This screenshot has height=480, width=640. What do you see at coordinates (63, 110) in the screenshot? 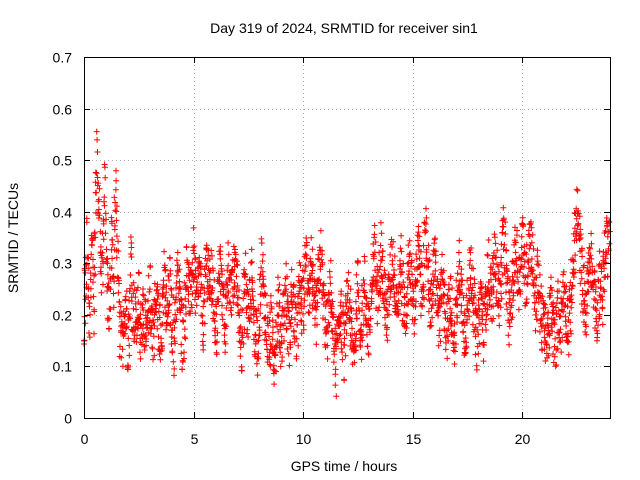
I see `y-tick-label: 0.6` at bounding box center [63, 110].